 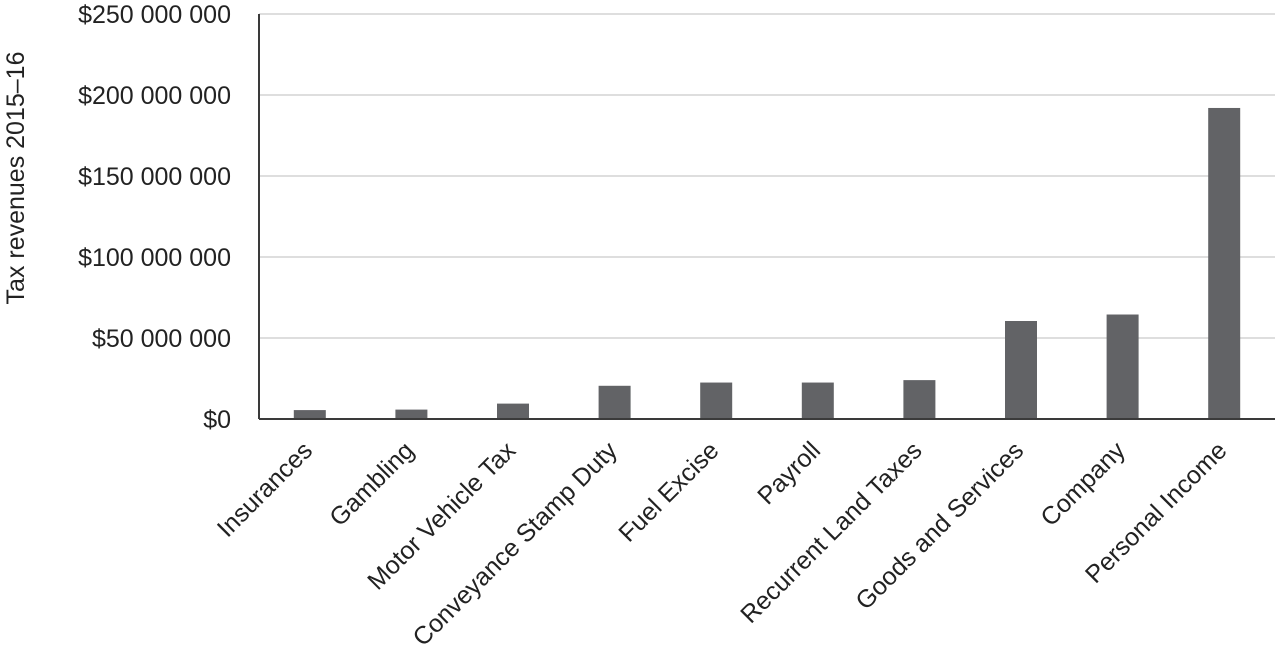 What do you see at coordinates (154, 15) in the screenshot?
I see `y-tick-label: $250 000 000` at bounding box center [154, 15].